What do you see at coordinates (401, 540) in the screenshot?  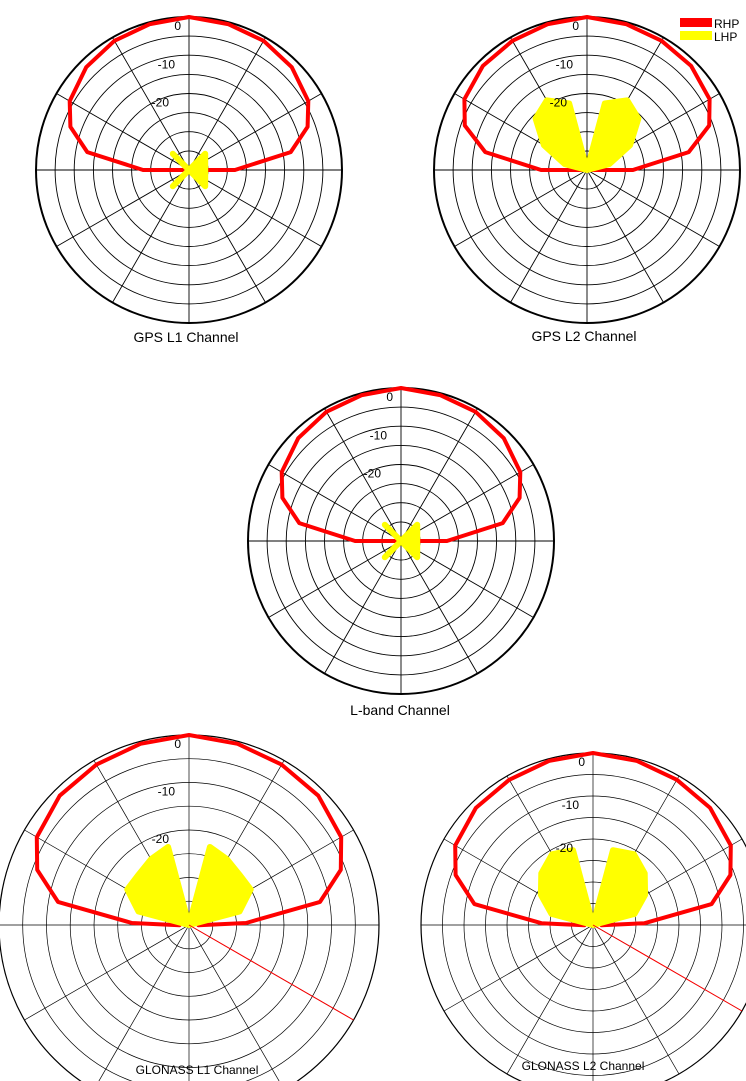 I see `polar-plot-l-band: 0 -10 -20` at bounding box center [401, 540].